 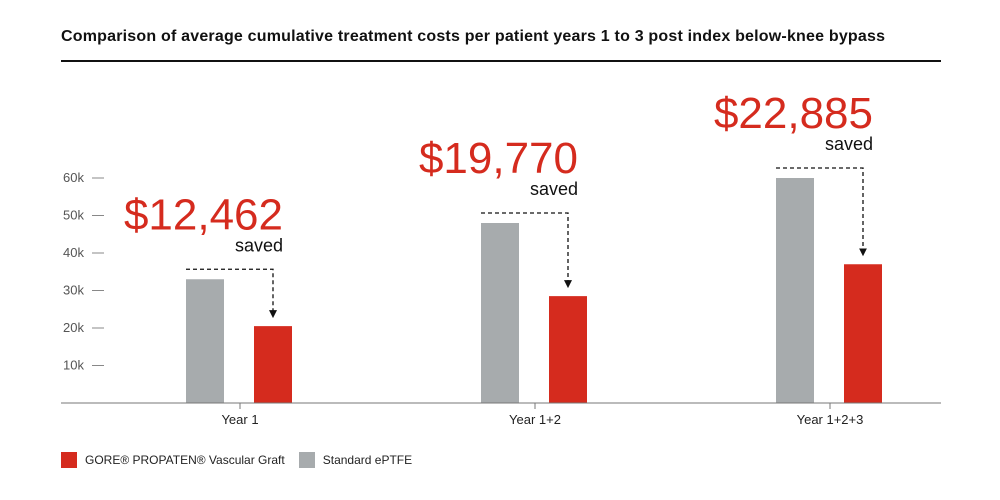 I want to click on y-tick-label: 30k, so click(x=73, y=290).